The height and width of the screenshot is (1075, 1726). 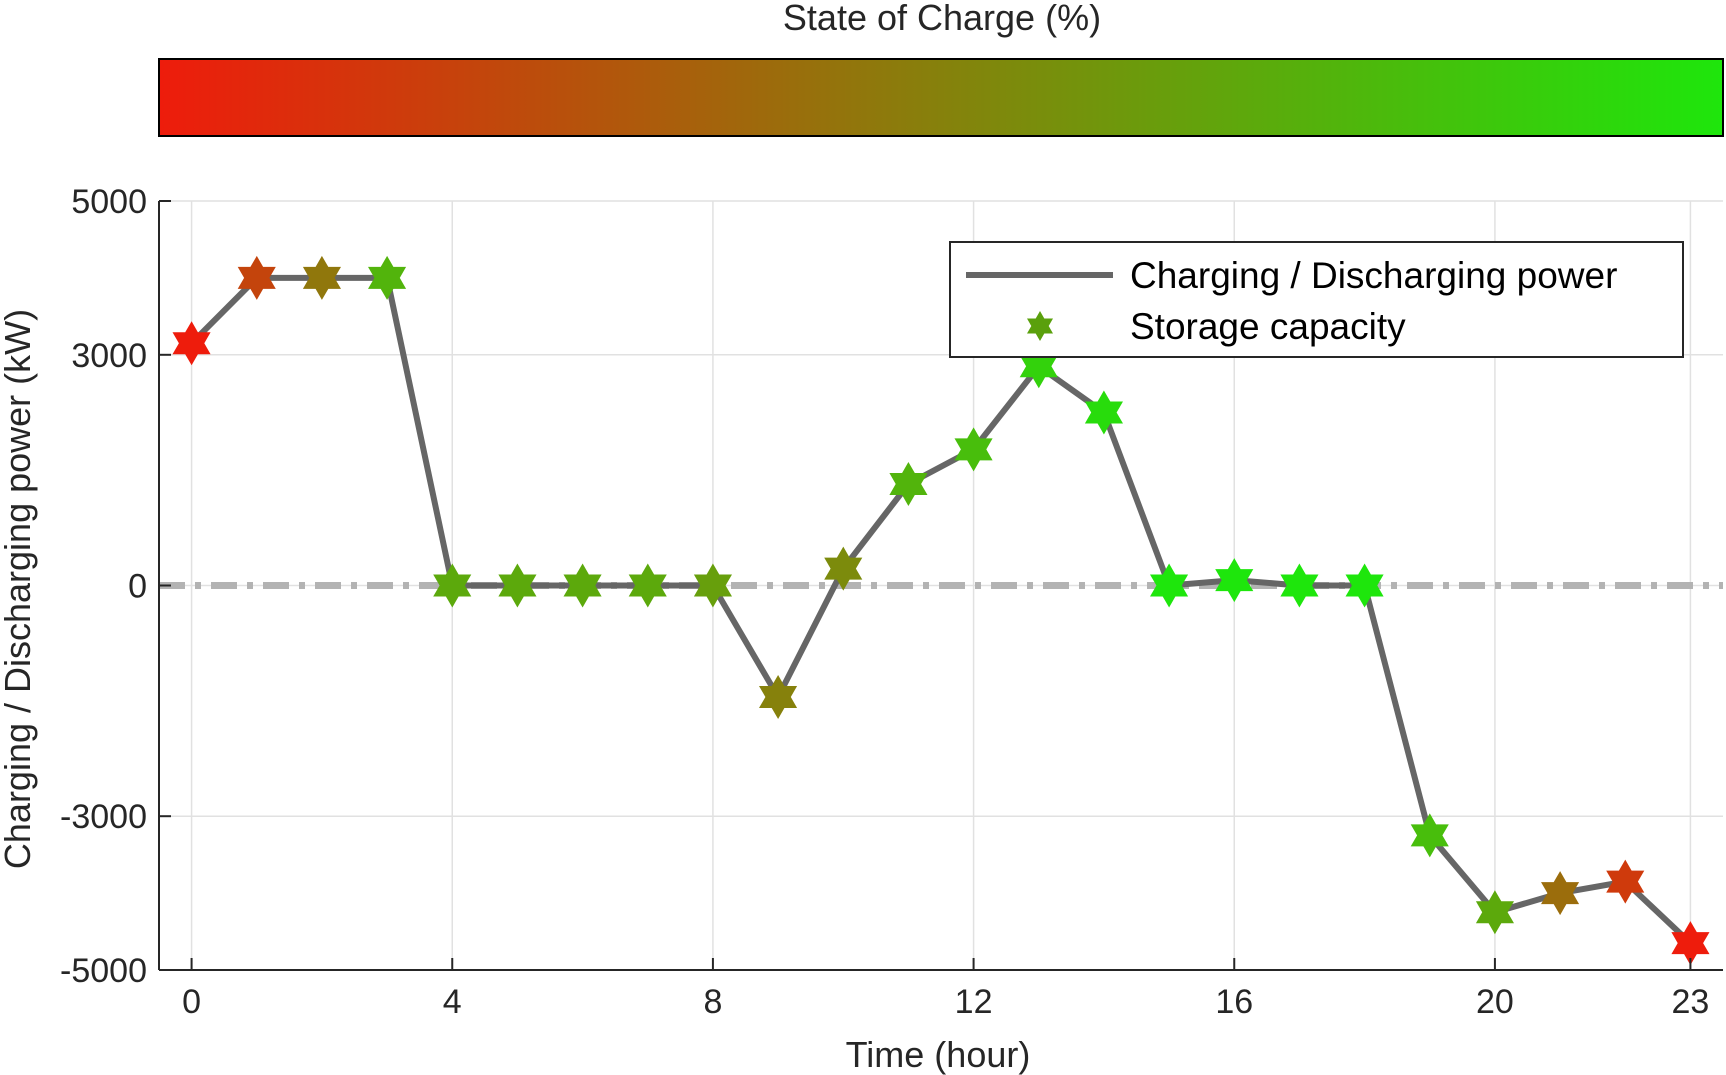 What do you see at coordinates (1495, 1002) in the screenshot?
I see `x-tick-label: 20` at bounding box center [1495, 1002].